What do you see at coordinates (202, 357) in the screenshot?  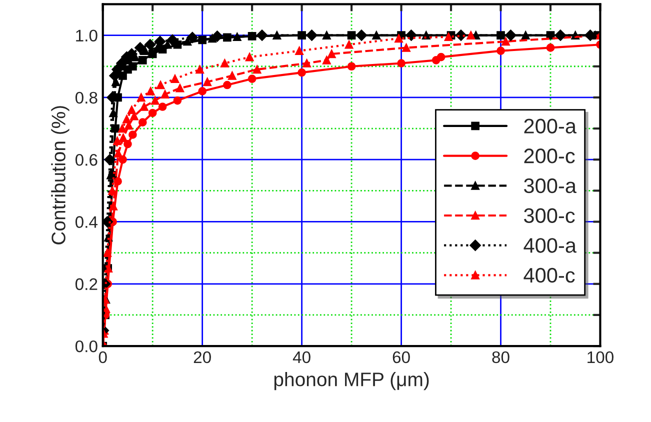 I see `x-tick-label: 20` at bounding box center [202, 357].